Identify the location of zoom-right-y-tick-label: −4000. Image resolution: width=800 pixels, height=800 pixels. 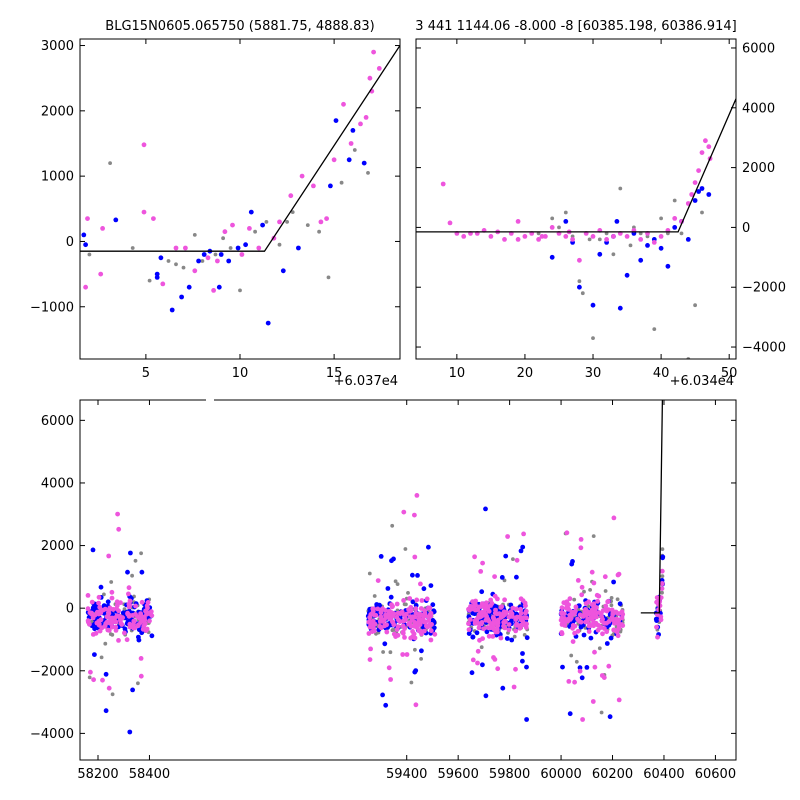
(764, 348).